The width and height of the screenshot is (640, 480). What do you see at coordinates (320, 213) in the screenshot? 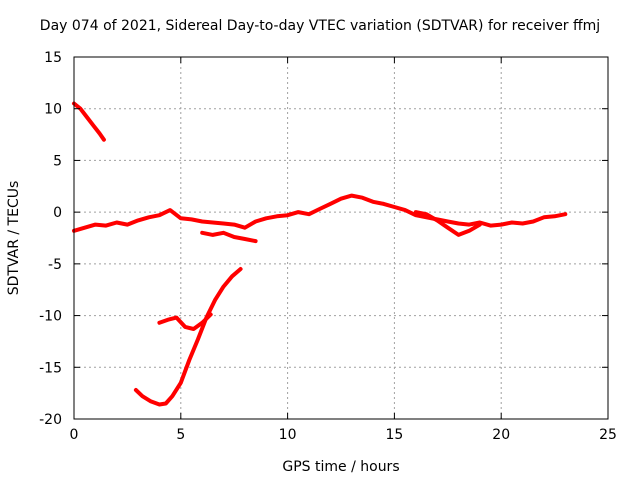
I see `series-arc-main-low` at bounding box center [320, 213].